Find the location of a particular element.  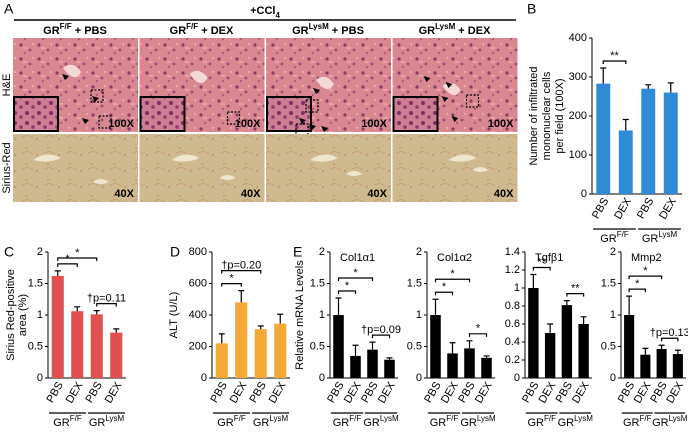

y-tick-label: 1 is located at coordinates (322, 315).